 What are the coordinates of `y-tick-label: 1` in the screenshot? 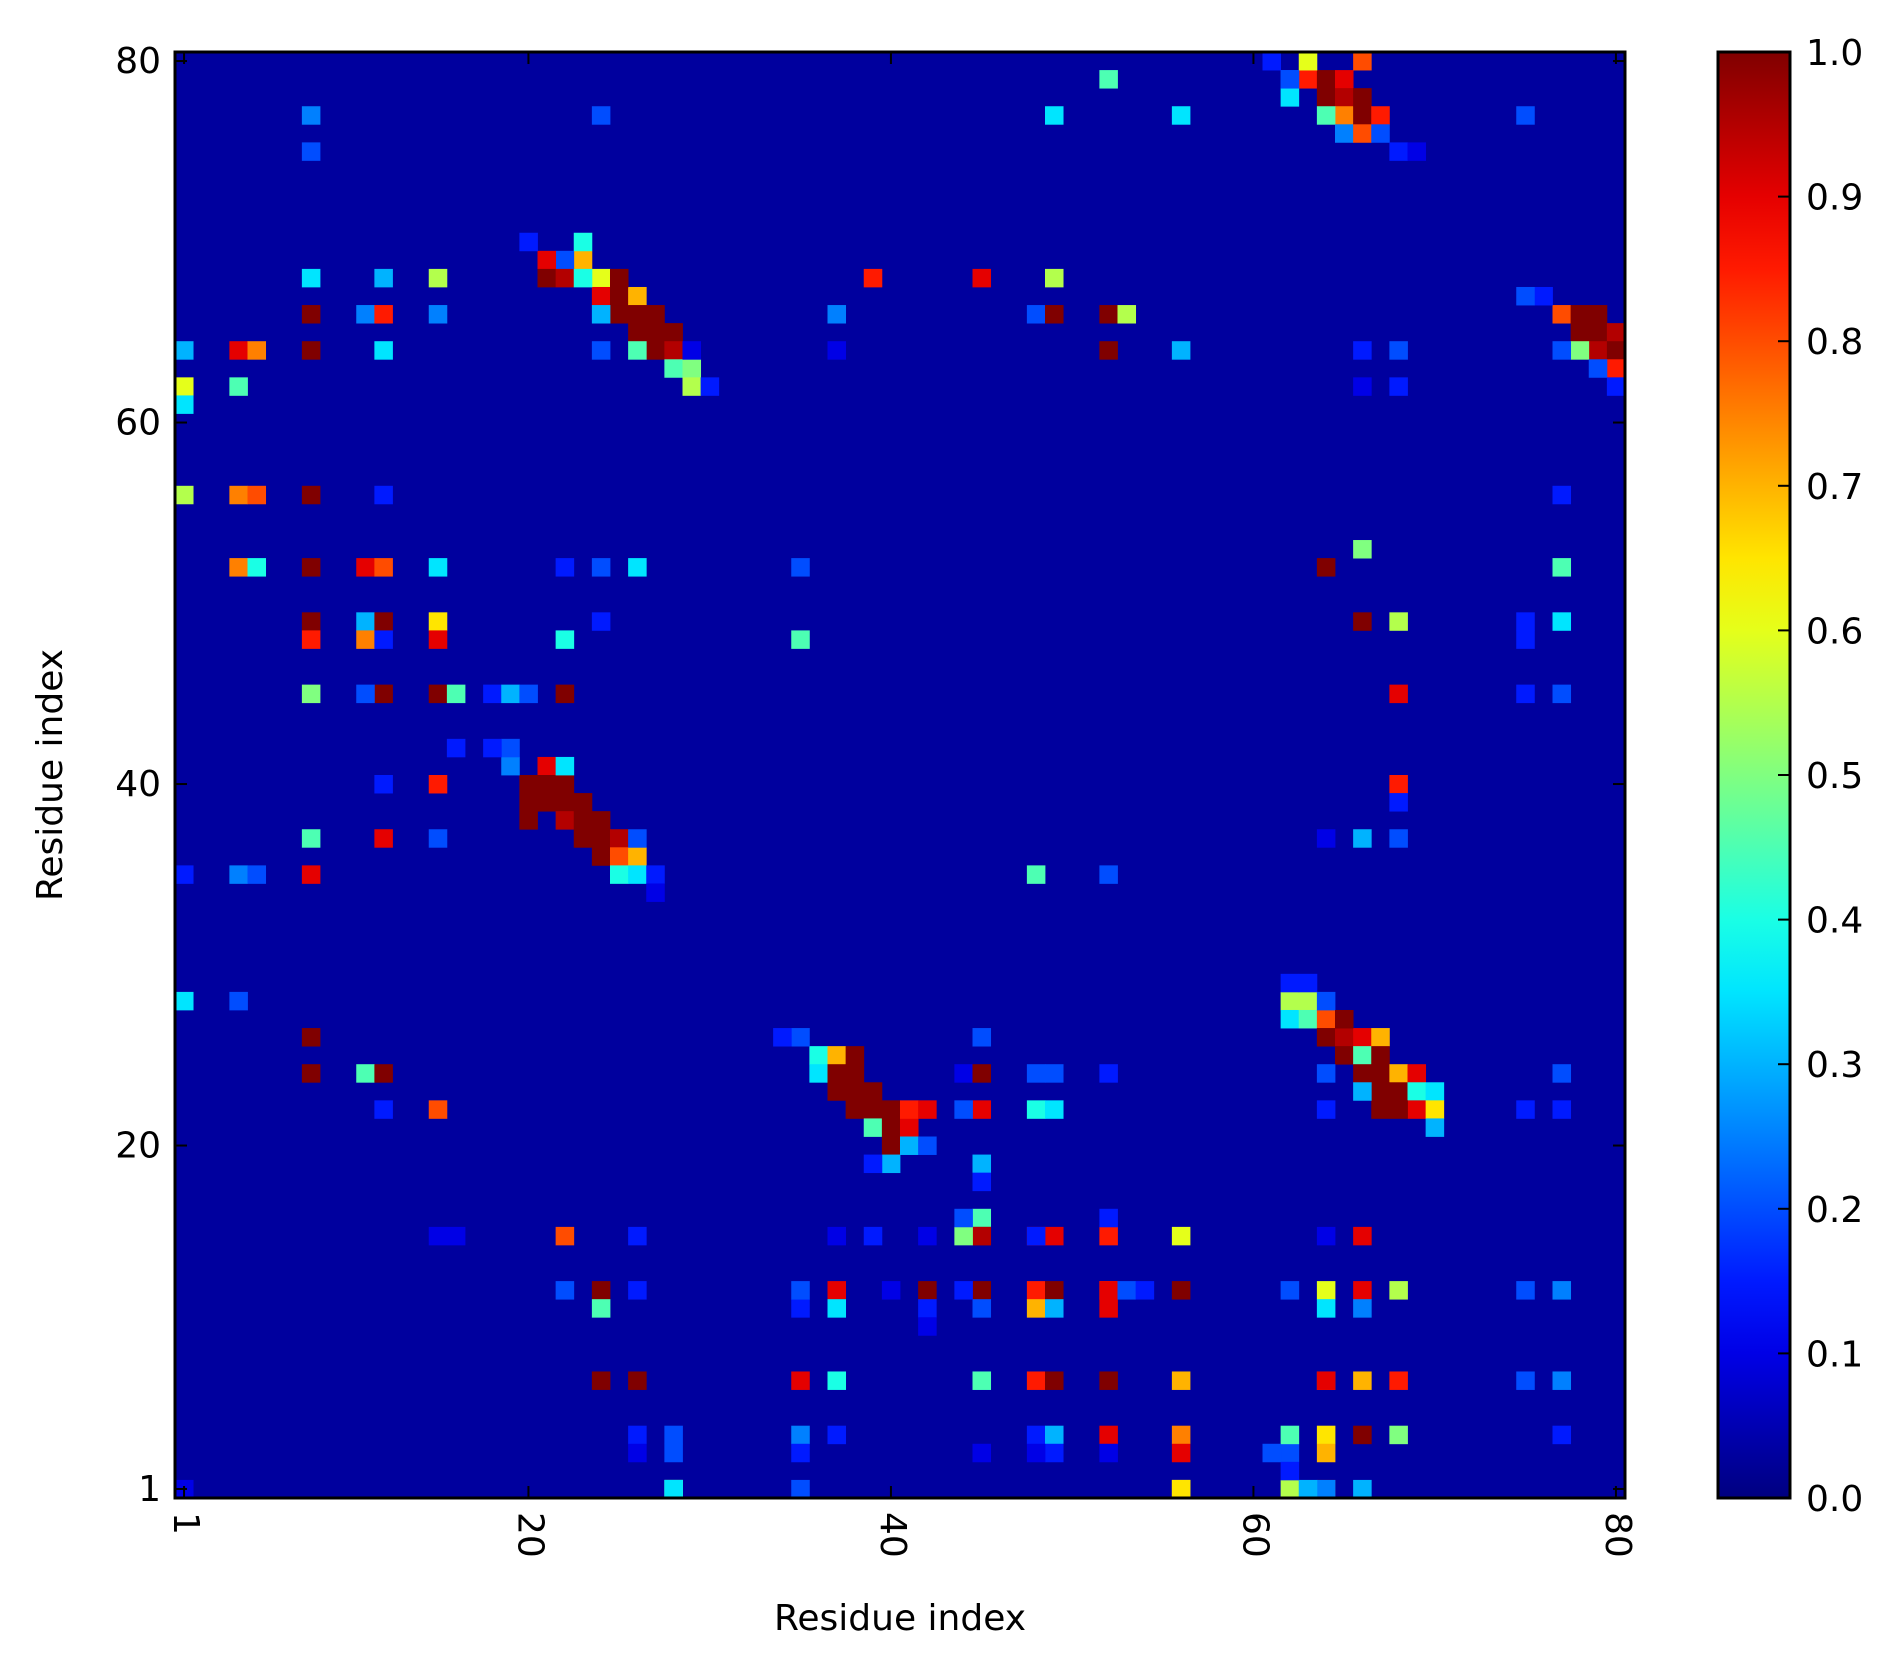 It's located at (149, 1489).